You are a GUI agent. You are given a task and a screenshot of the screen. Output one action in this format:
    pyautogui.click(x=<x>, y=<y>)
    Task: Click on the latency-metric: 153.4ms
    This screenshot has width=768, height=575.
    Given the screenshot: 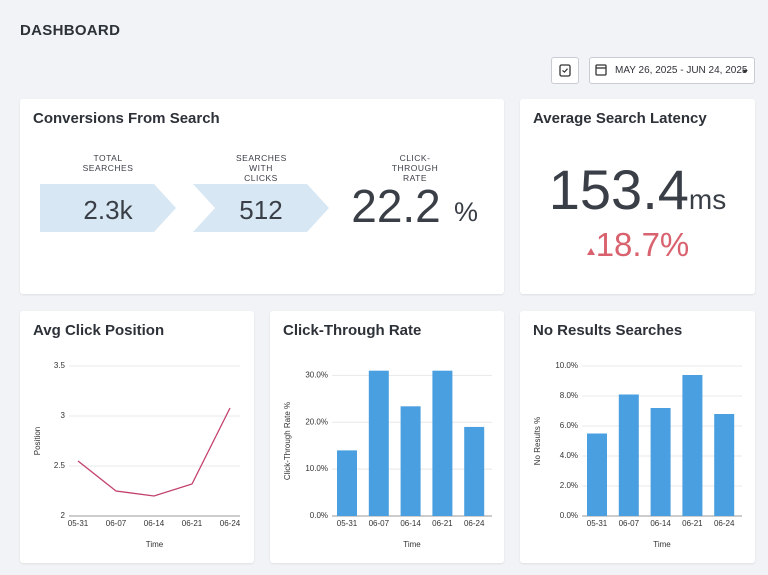 What is the action you would take?
    pyautogui.click(x=637, y=189)
    